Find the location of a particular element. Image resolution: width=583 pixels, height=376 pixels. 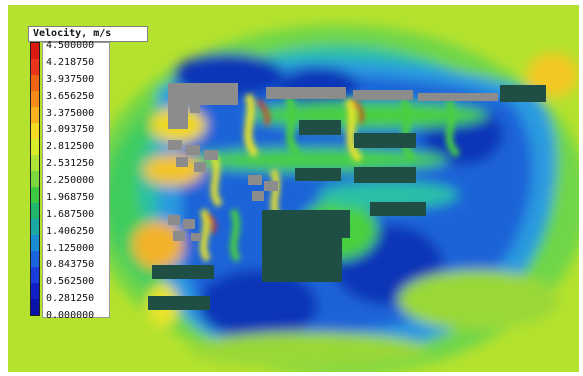

legend-color-bar is located at coordinates (35, 179).